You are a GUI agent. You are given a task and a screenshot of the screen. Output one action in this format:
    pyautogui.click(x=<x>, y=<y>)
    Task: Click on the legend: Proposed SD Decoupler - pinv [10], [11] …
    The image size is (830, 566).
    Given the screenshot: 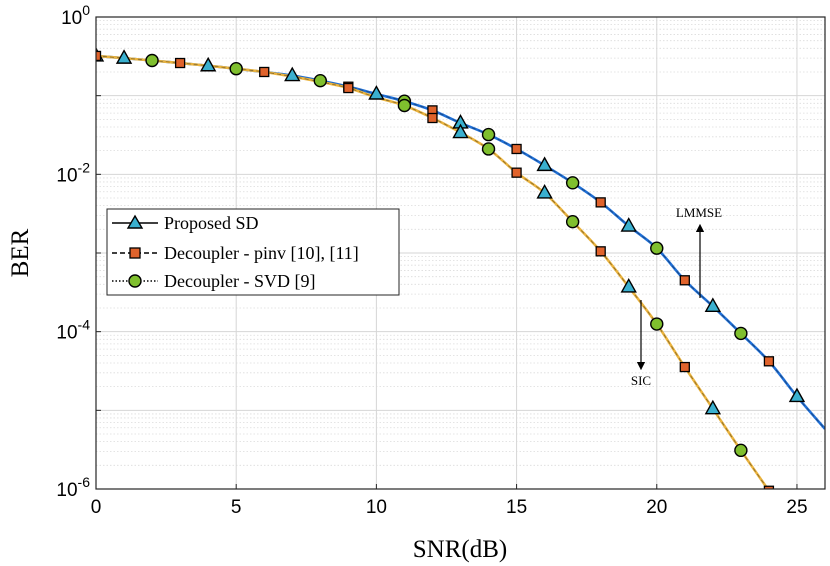 What is the action you would take?
    pyautogui.click(x=253, y=252)
    